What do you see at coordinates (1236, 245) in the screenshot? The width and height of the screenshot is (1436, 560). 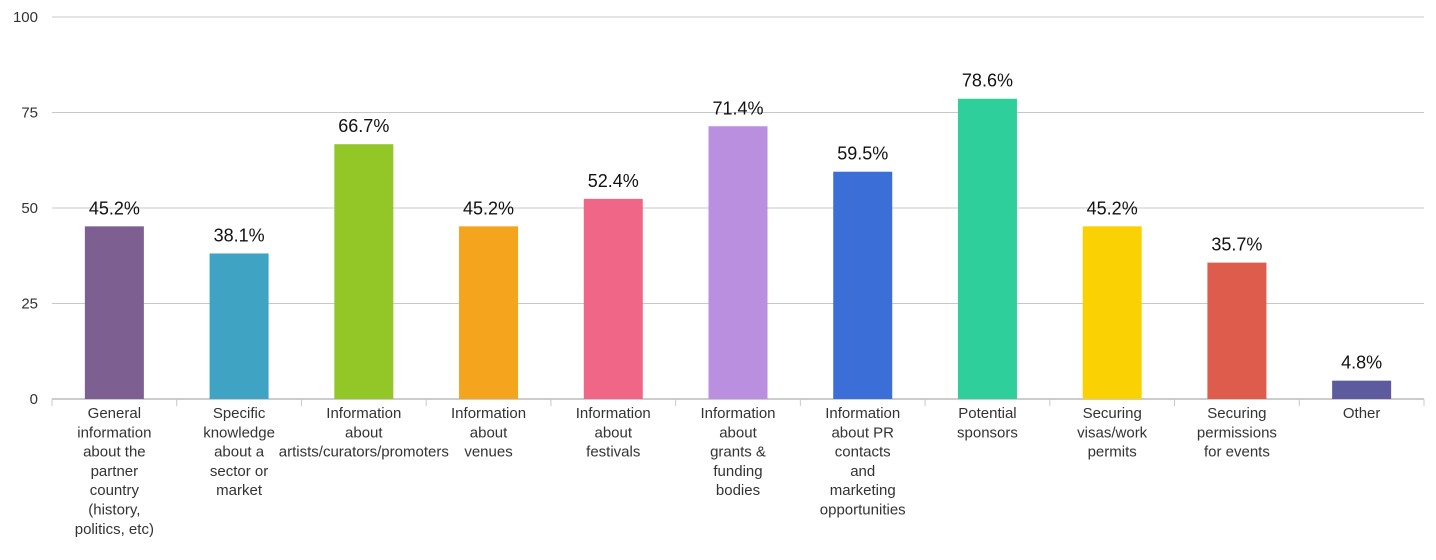 I see `data-label: 35.7%` at bounding box center [1236, 245].